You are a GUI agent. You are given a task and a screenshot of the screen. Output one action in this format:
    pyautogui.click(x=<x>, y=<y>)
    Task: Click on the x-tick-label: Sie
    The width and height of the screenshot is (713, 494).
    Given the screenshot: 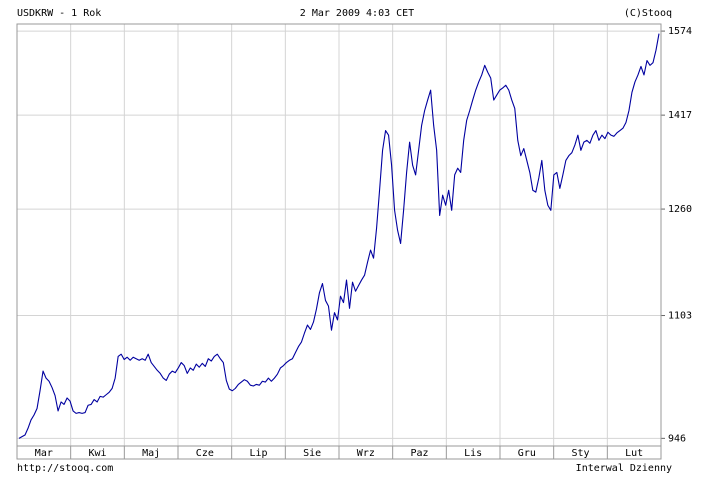 What is the action you would take?
    pyautogui.click(x=312, y=453)
    